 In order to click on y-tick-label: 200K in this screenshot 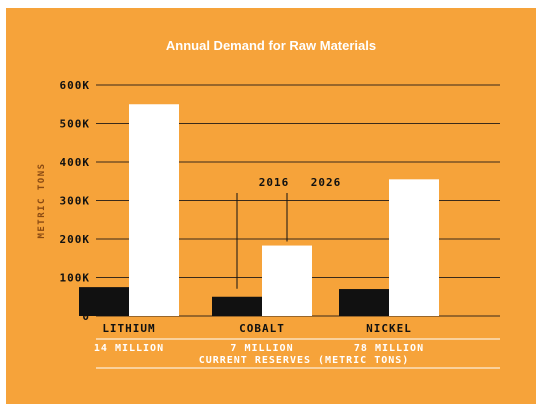, I will do `click(75, 239)`.